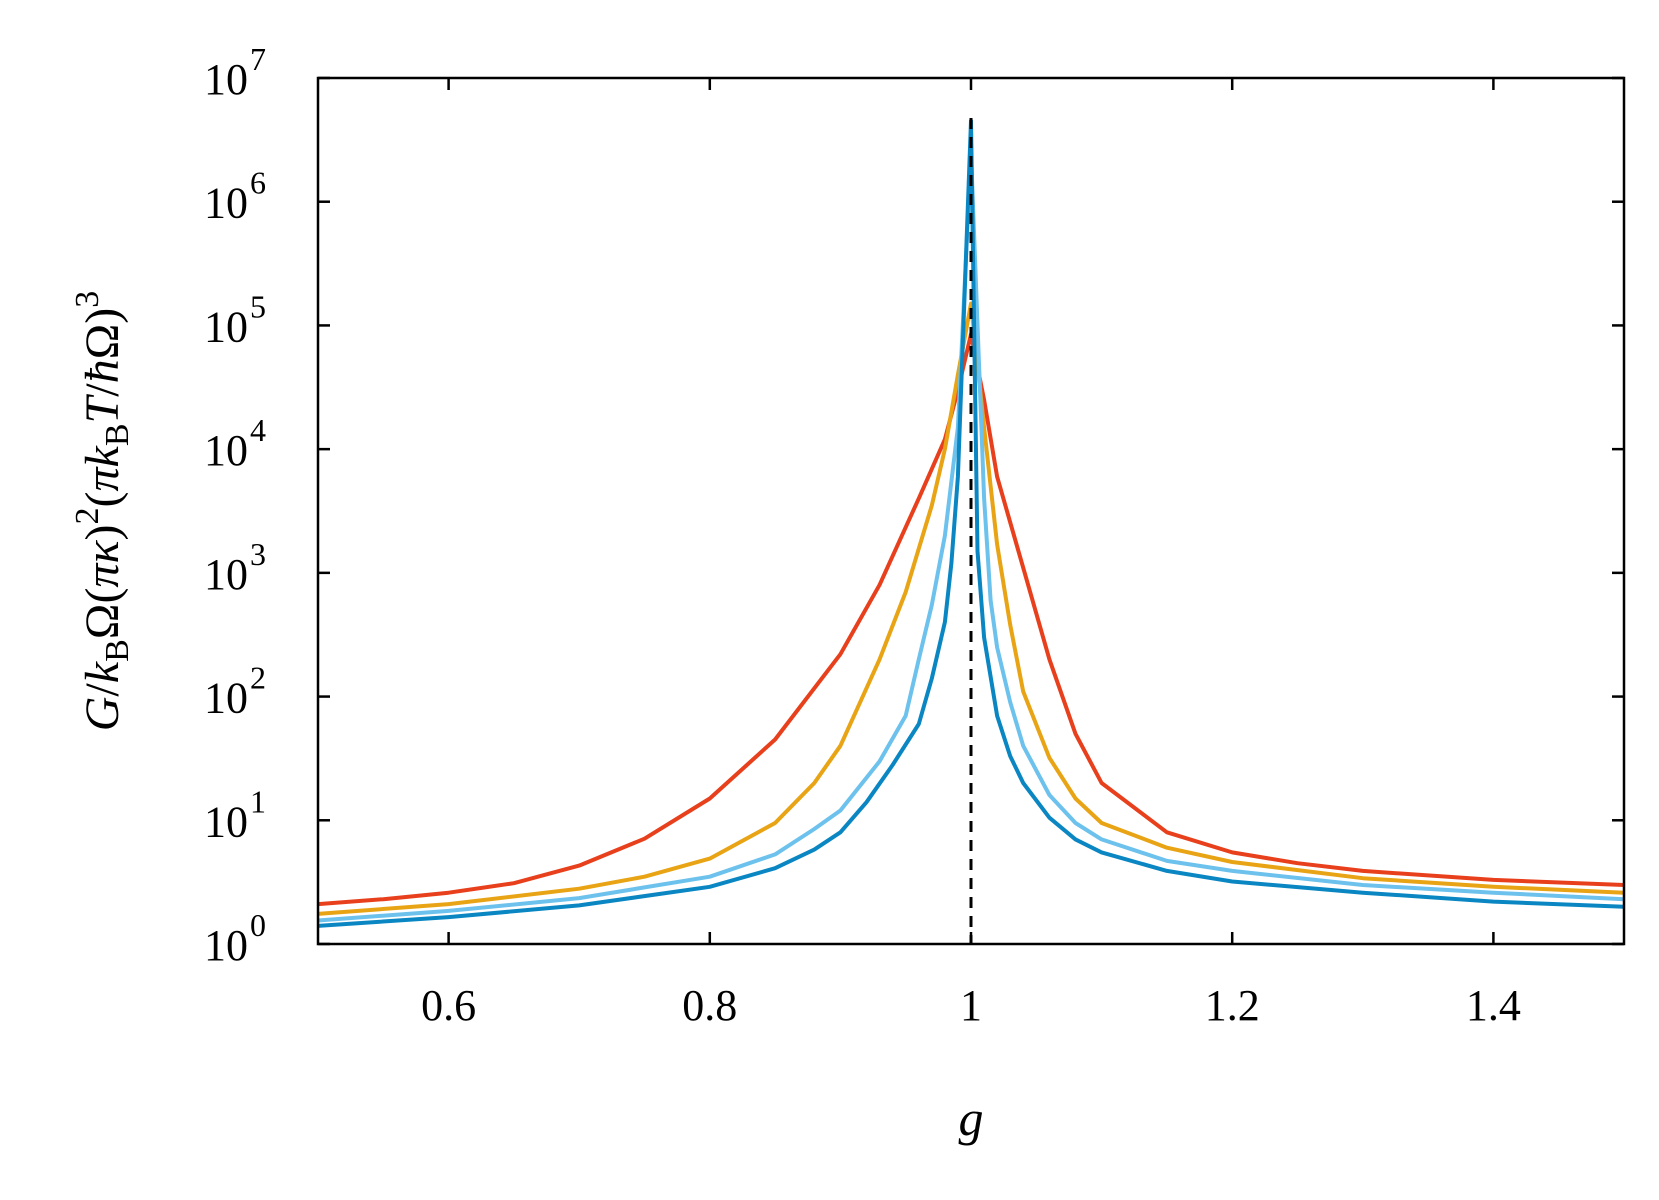 The image size is (1659, 1200). I want to click on ylabel-T: T, so click(102, 408).